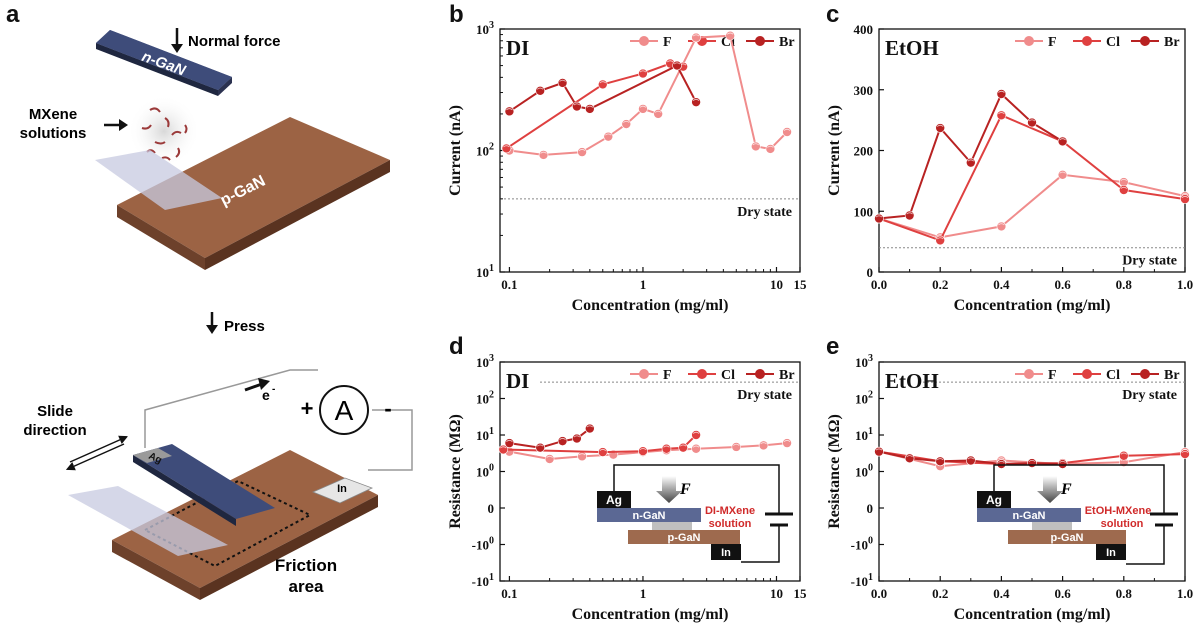 The image size is (1200, 641). What do you see at coordinates (99, 449) in the screenshot?
I see `slide-arrow-right` at bounding box center [99, 449].